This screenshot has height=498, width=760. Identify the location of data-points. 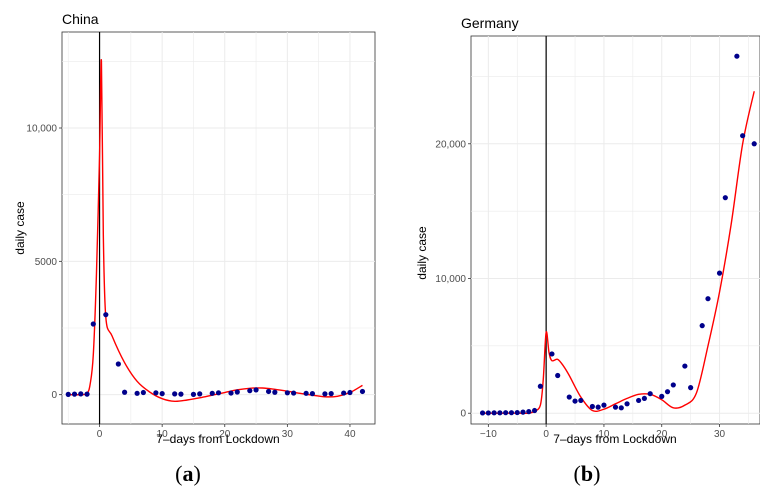
(215, 354).